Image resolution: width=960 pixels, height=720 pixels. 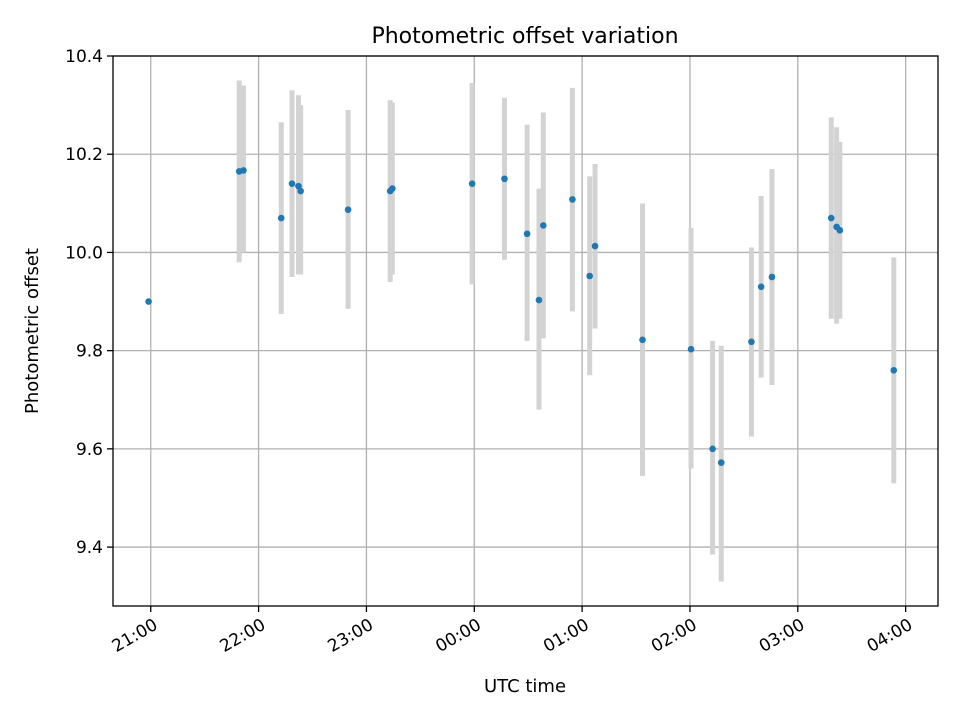 I want to click on y-tick-label: 10.4, so click(x=84, y=57).